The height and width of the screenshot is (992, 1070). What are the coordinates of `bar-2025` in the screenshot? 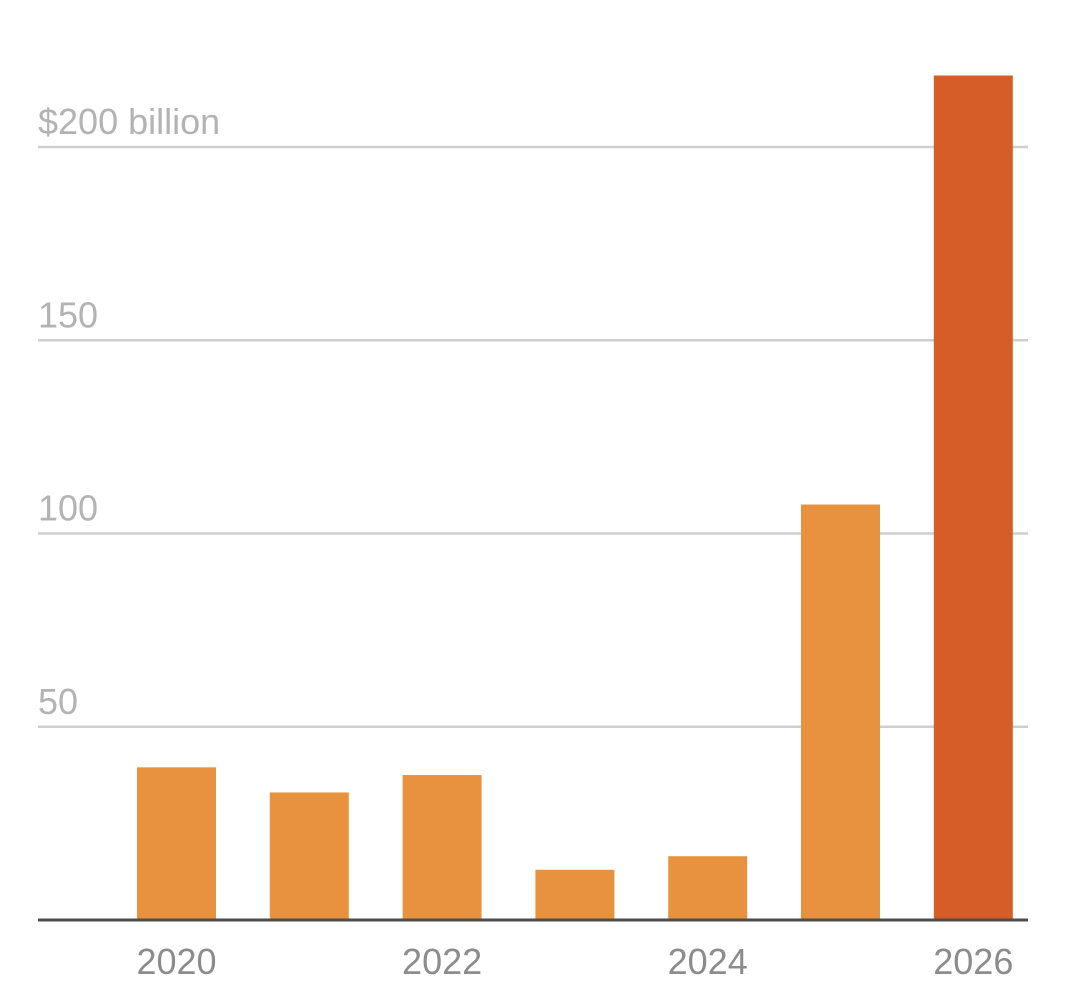 It's located at (840, 712).